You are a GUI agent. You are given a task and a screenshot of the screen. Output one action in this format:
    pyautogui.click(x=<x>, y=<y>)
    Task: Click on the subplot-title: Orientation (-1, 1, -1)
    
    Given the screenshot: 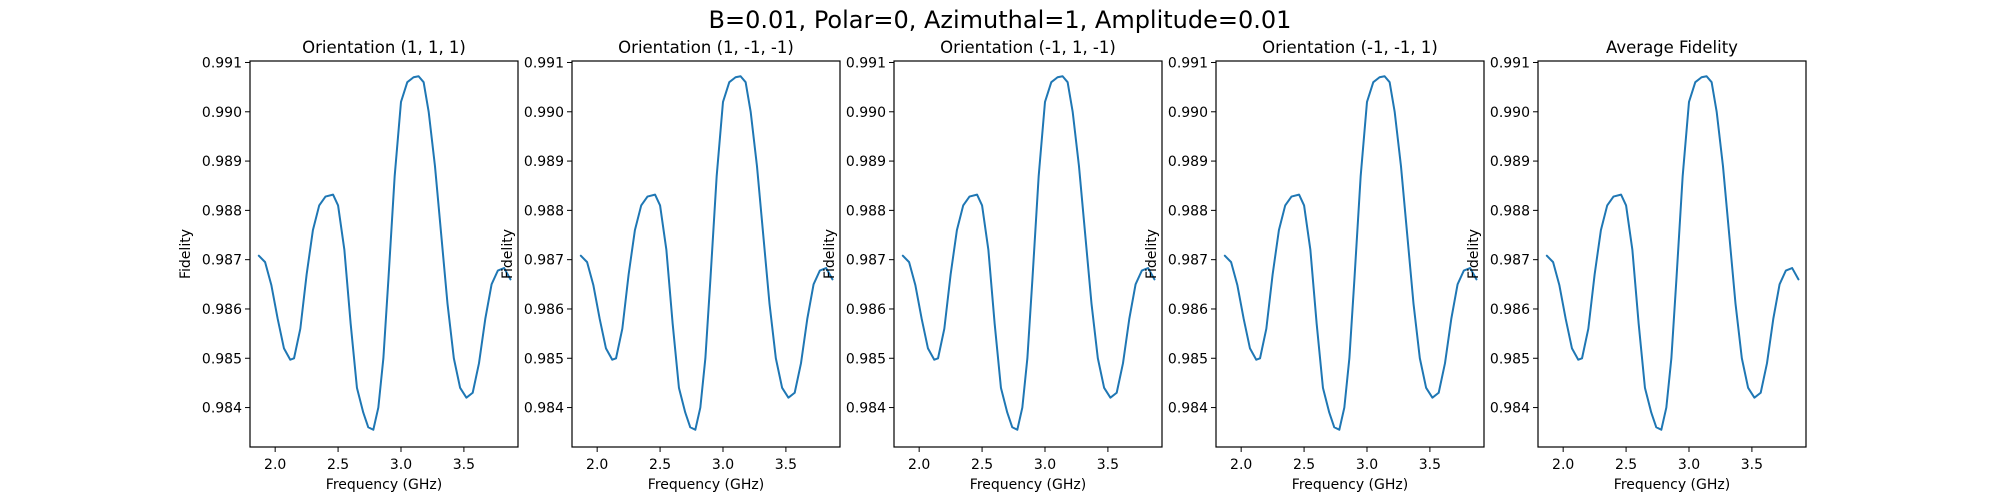 What is the action you would take?
    pyautogui.click(x=1028, y=47)
    